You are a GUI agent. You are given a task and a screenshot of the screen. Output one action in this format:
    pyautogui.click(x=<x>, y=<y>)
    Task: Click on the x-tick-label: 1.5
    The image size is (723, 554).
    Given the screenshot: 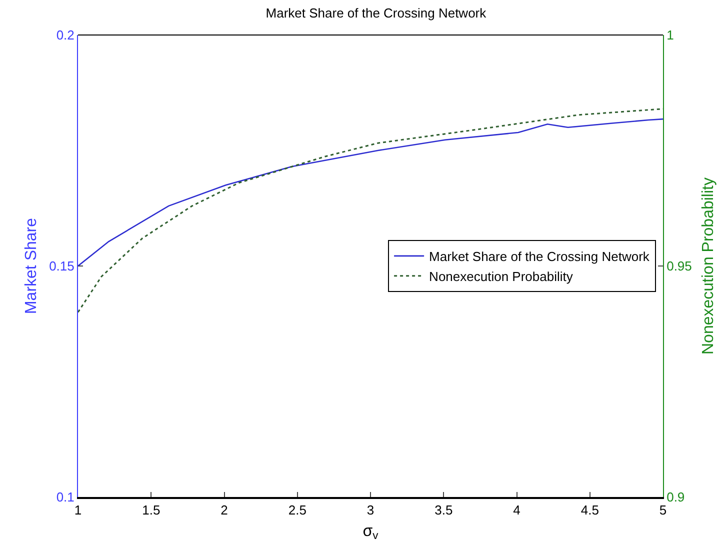 What is the action you would take?
    pyautogui.click(x=151, y=510)
    